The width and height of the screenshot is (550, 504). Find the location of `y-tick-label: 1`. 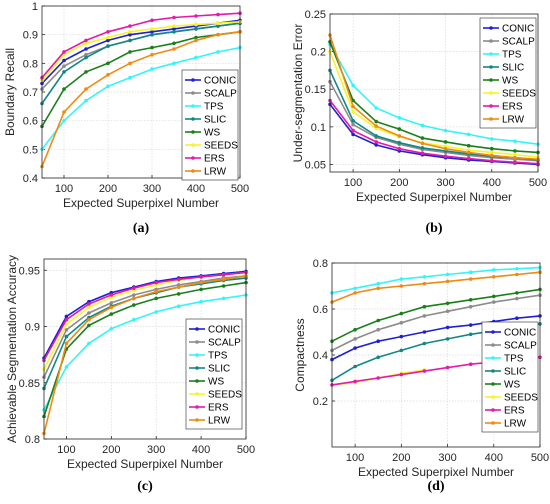

y-tick-label: 1 is located at coordinates (35, 7).